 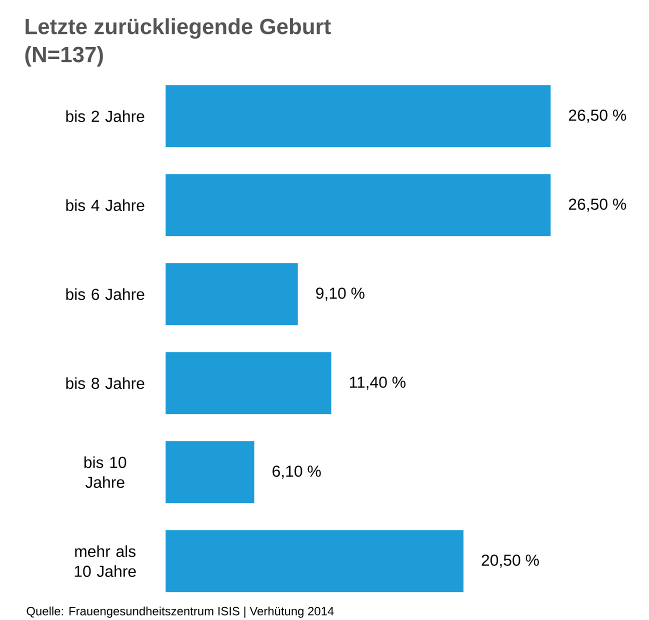 What do you see at coordinates (296, 472) in the screenshot?
I see `data-label: 6,10 %` at bounding box center [296, 472].